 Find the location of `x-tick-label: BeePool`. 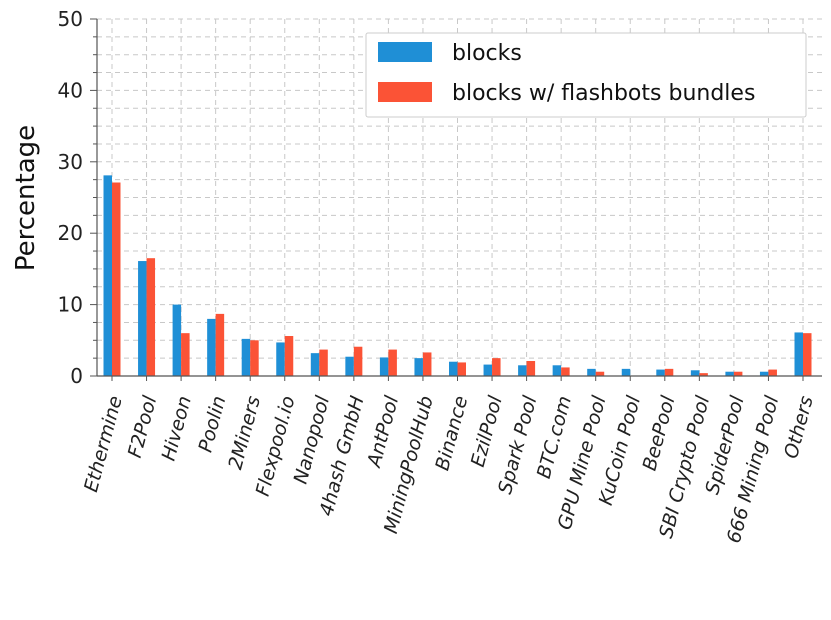

x-tick-label: BeePool is located at coordinates (659, 433).